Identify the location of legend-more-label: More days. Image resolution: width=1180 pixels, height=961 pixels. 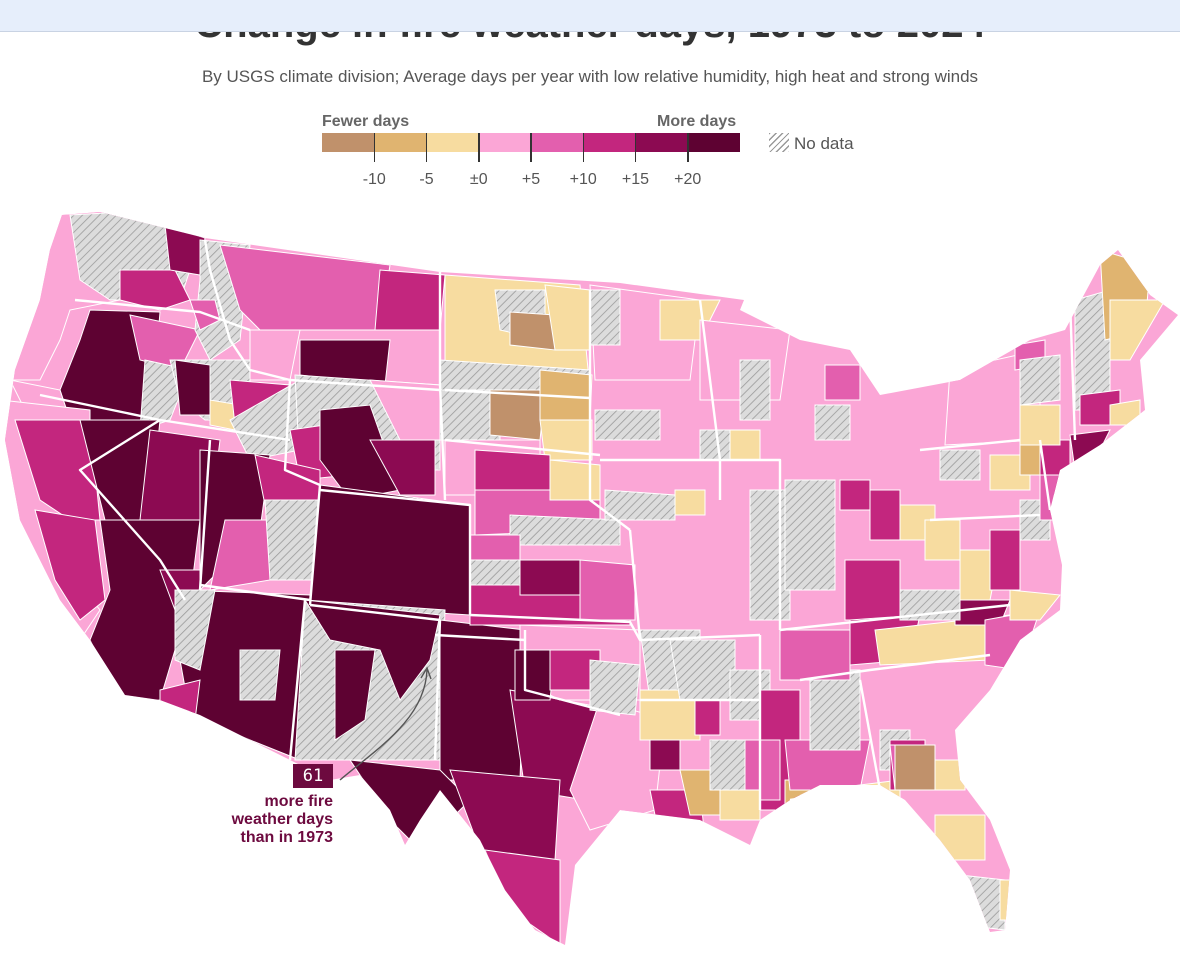
(697, 121).